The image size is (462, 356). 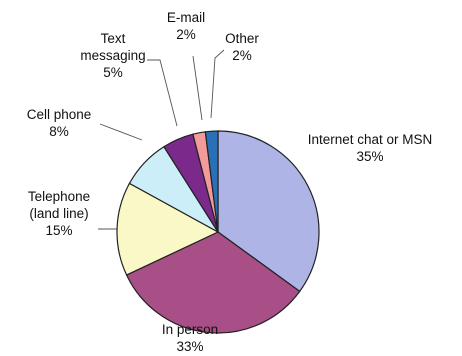 I want to click on slice-percent: 5%, so click(x=113, y=72).